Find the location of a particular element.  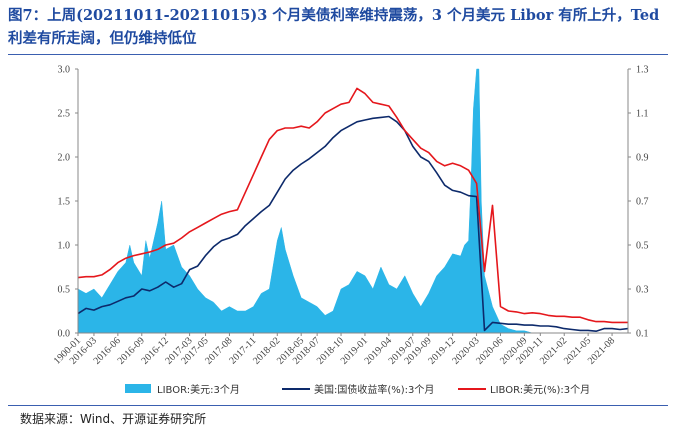

y-left-tick-label: 0.5 is located at coordinates (64, 290).